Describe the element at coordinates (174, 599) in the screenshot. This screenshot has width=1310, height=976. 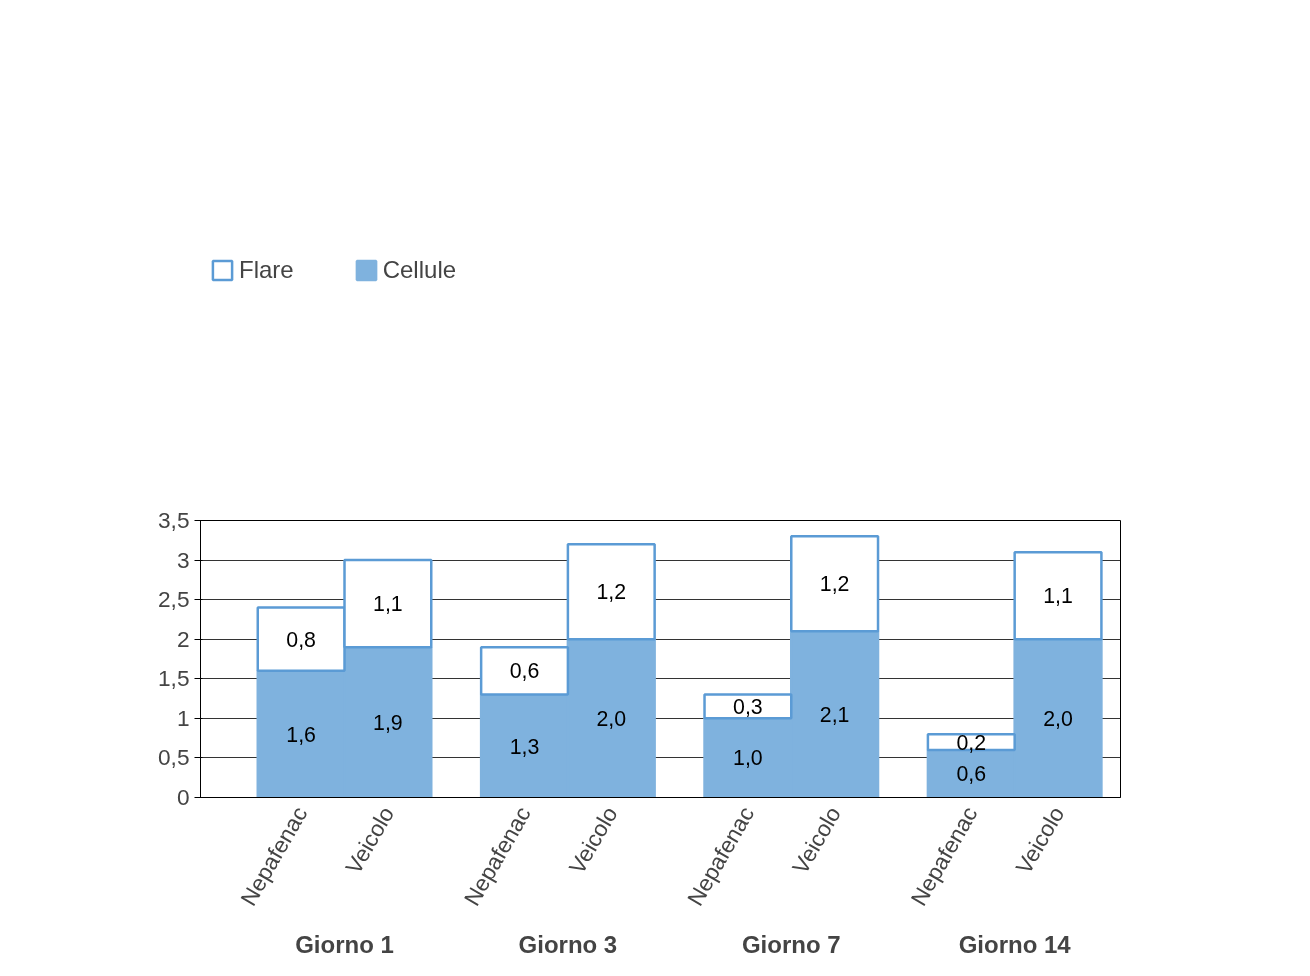
I see `y-tick-label: 2,5` at that location.